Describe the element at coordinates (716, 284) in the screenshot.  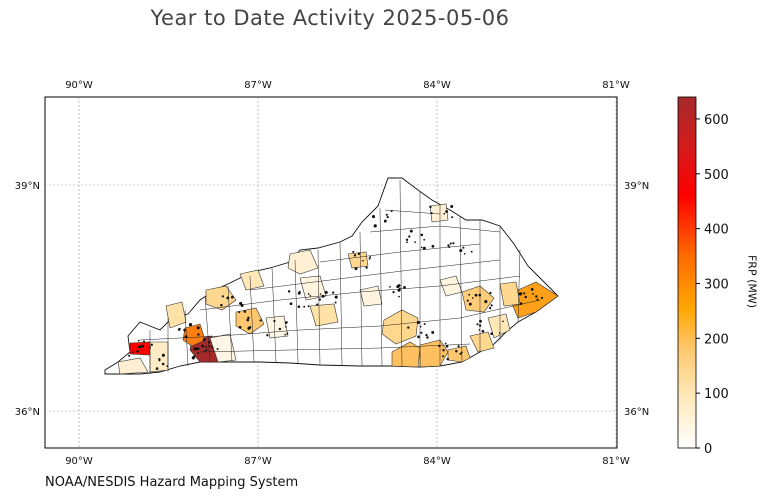
I see `colorbar-tick-label: 300` at that location.